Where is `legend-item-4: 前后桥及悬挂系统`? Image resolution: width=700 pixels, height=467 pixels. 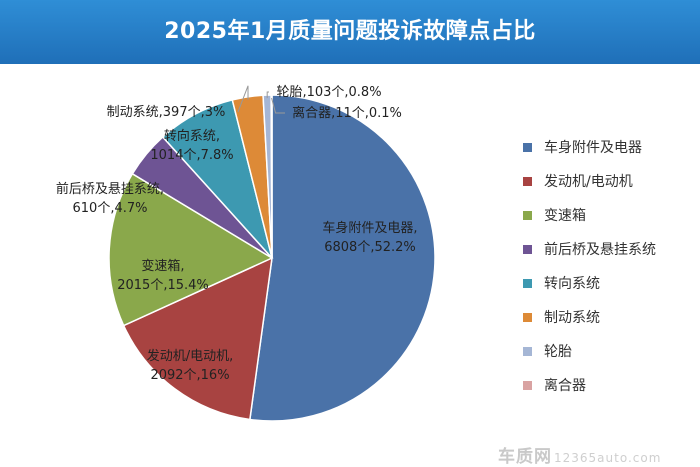 legend-item-4: 前后桥及悬挂系统 is located at coordinates (589, 249).